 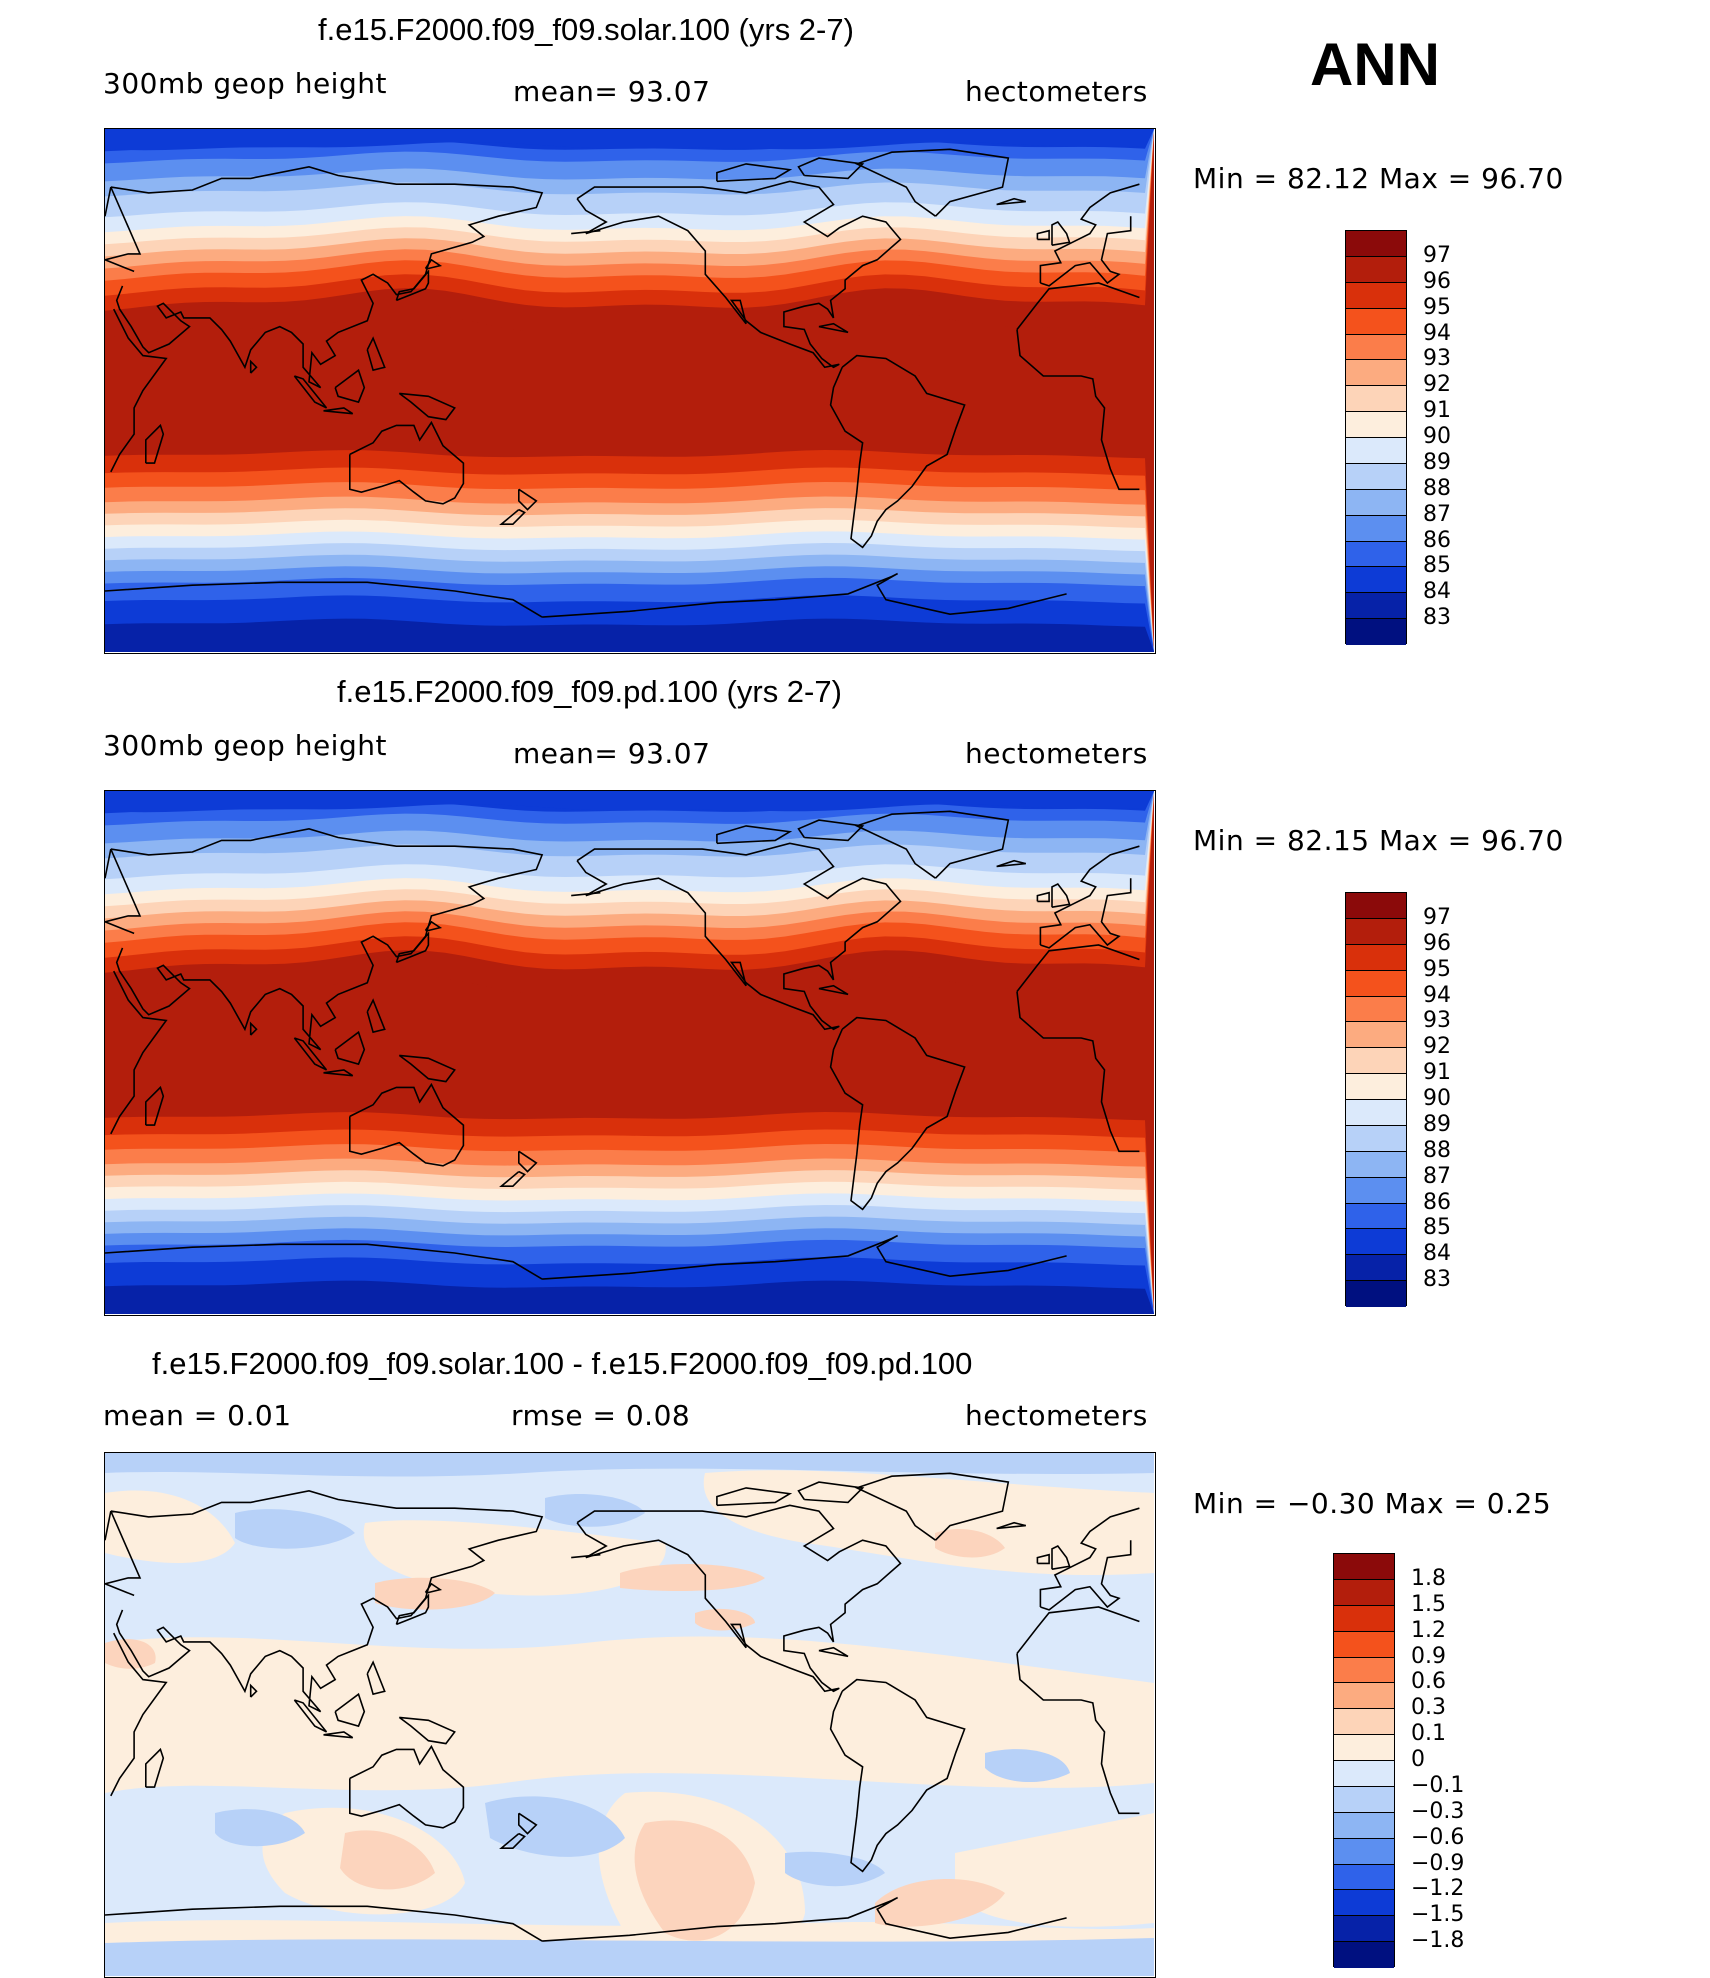 What do you see at coordinates (1364, 1760) in the screenshot?
I see `panel-3-colorbar` at bounding box center [1364, 1760].